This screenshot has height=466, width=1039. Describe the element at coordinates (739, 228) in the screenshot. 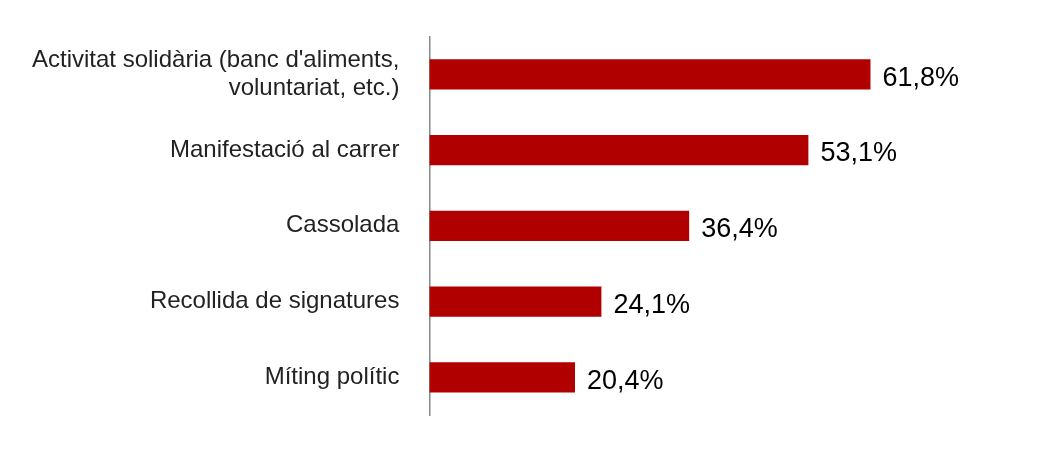

I see `data-label: 36,4%` at that location.